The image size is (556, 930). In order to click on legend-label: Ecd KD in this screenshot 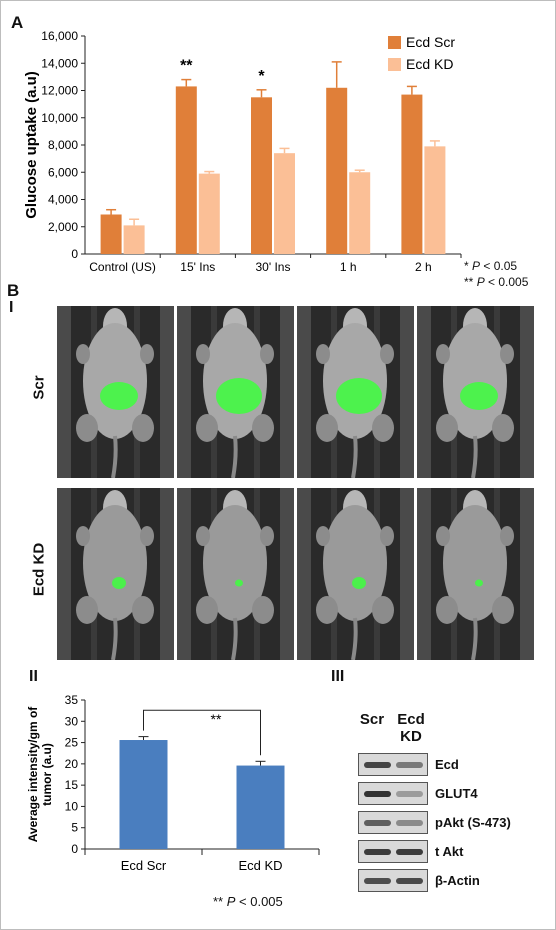, I will do `click(429, 64)`.